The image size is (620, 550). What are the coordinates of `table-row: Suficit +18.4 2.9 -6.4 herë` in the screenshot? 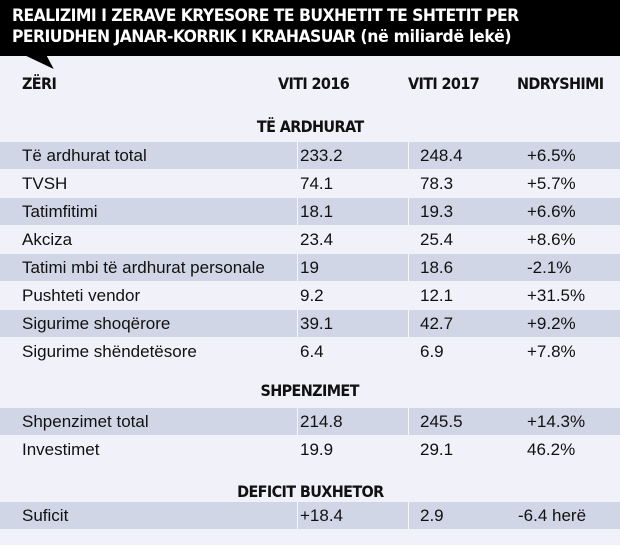 It's located at (310, 515).